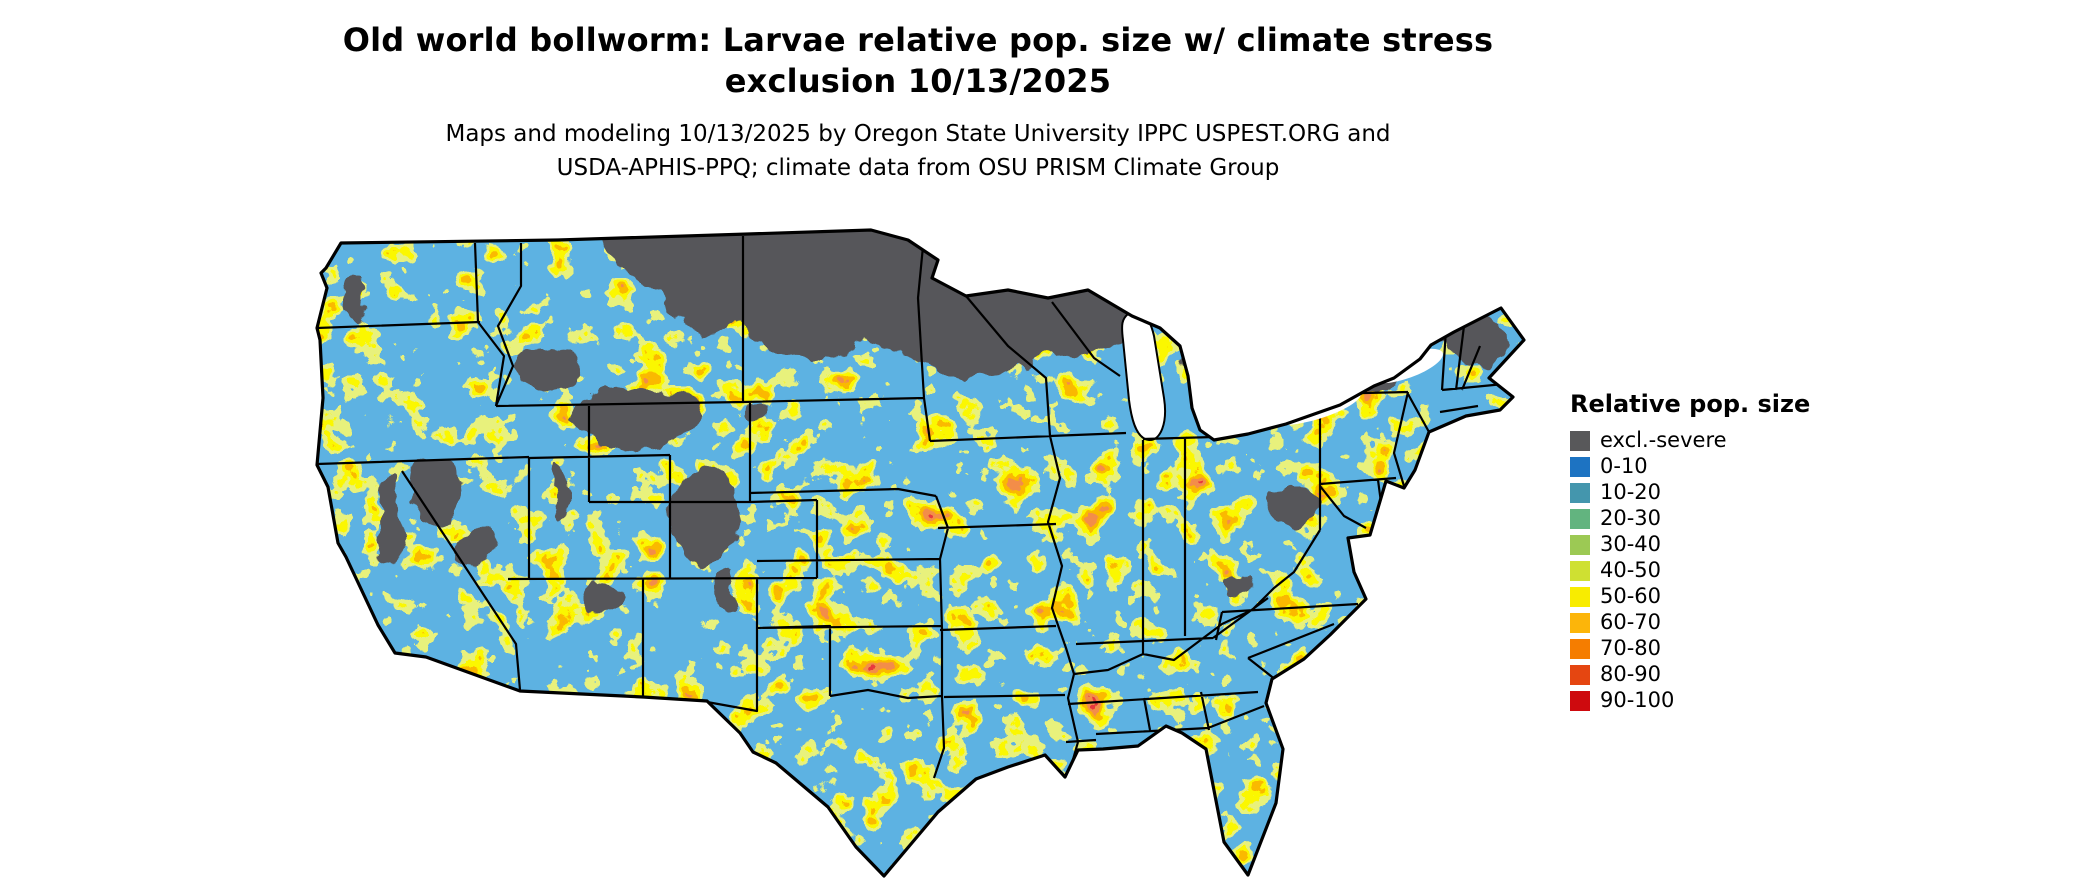 Image resolution: width=2100 pixels, height=892 pixels. What do you see at coordinates (1631, 674) in the screenshot?
I see `legend-label: 80-90` at bounding box center [1631, 674].